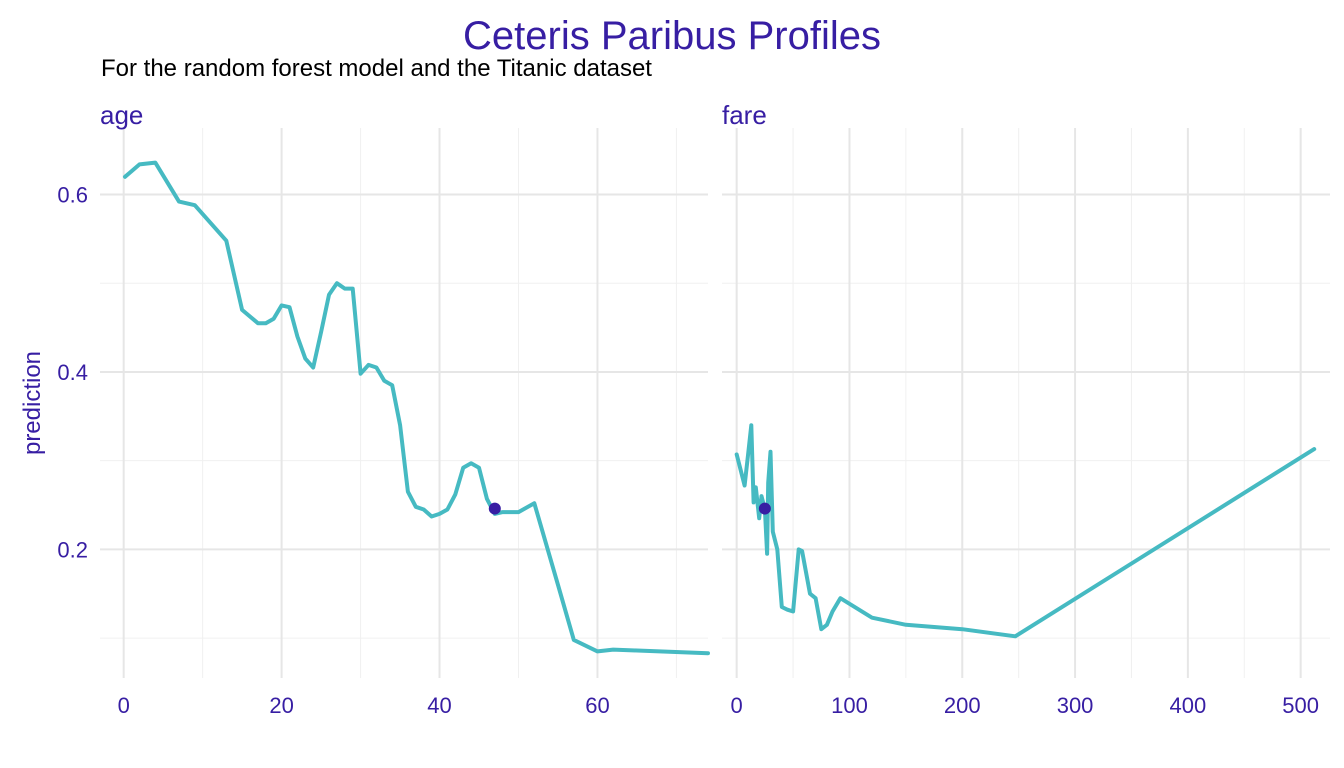 The height and width of the screenshot is (768, 1344). What do you see at coordinates (849, 705) in the screenshot?
I see `x-tick-label: 100` at bounding box center [849, 705].